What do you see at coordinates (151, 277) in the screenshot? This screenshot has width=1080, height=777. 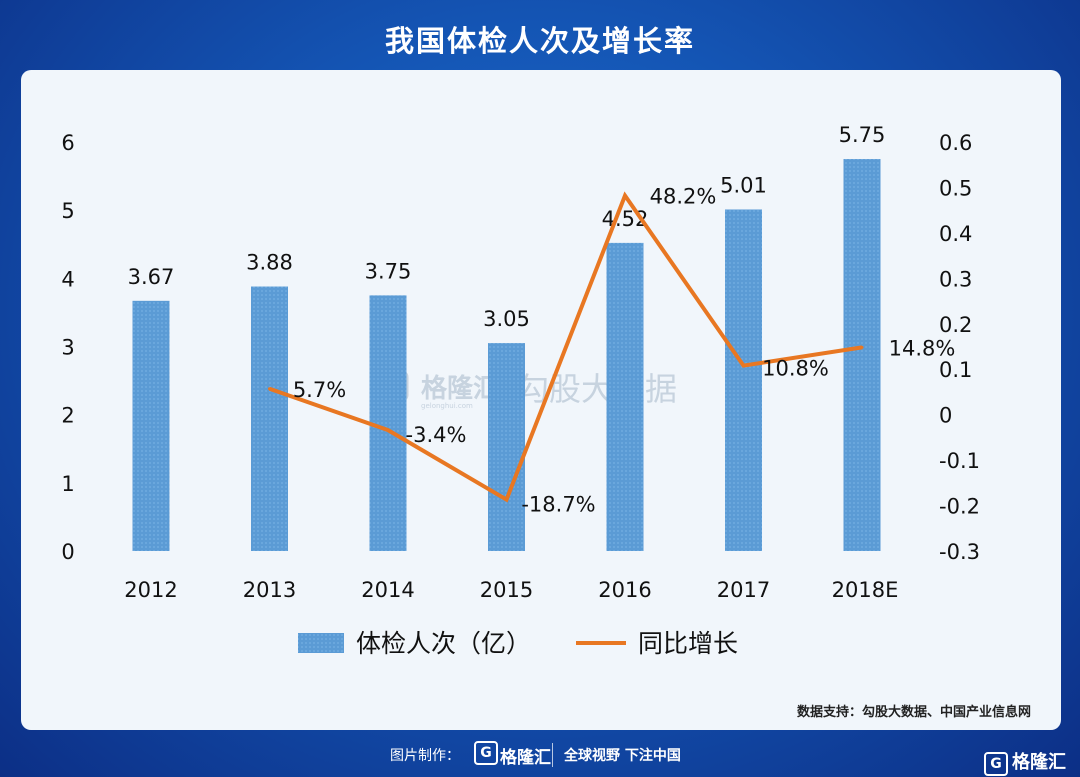 I see `bar-value-label: 3.67` at bounding box center [151, 277].